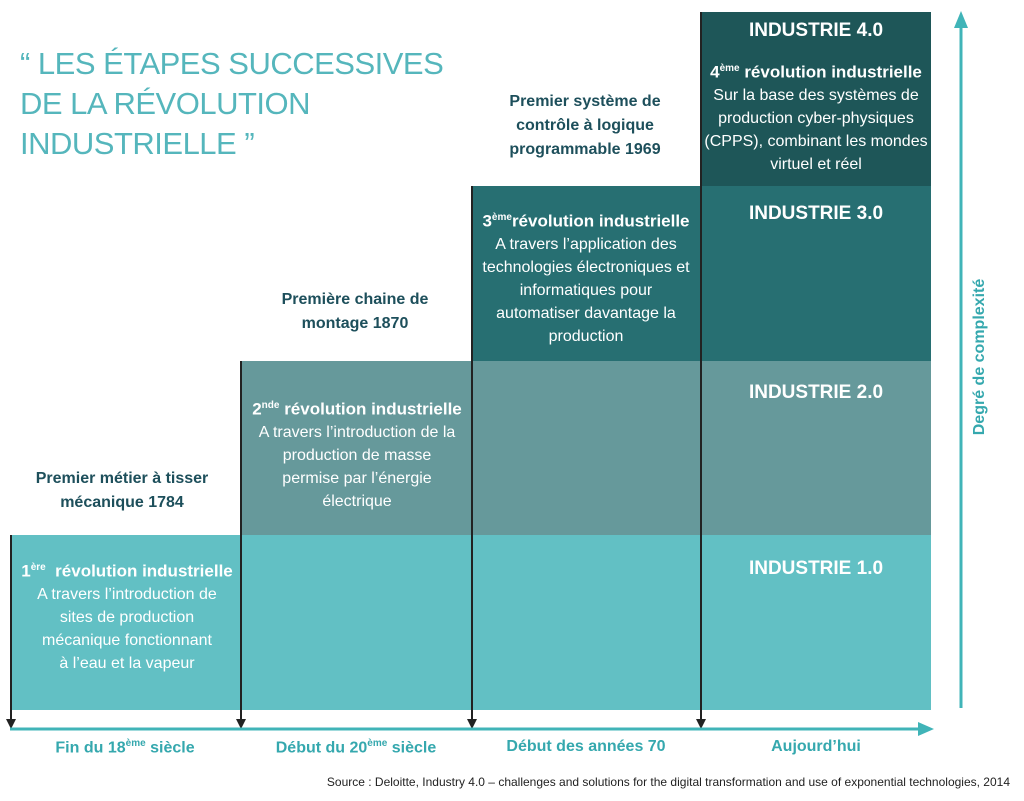 This screenshot has height=801, width=1024. I want to click on period-label-4: Aujourd’hui, so click(816, 747).